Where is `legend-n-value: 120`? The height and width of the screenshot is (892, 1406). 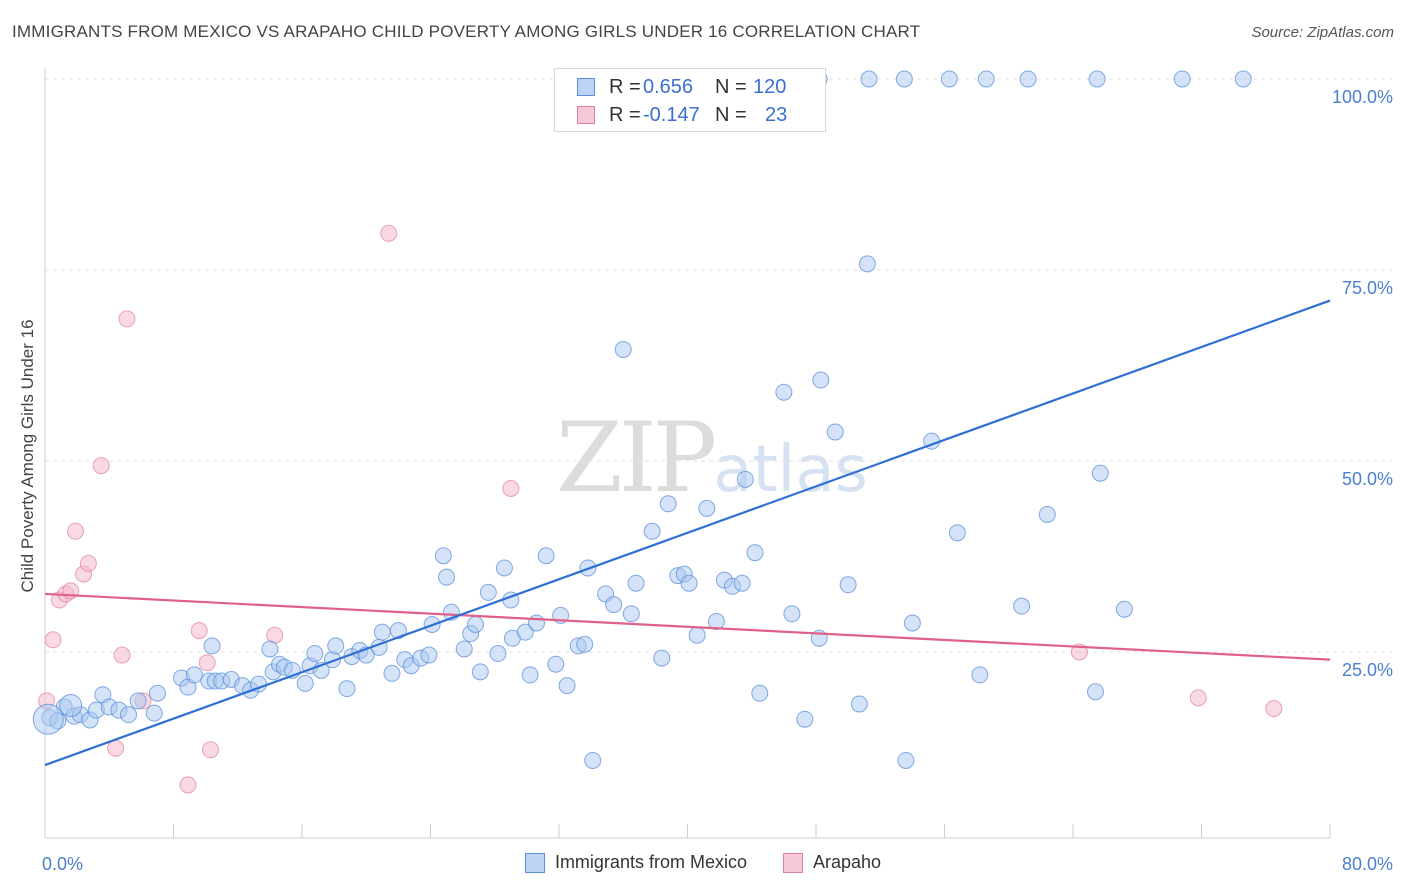 legend-n-value: 120 is located at coordinates (770, 86).